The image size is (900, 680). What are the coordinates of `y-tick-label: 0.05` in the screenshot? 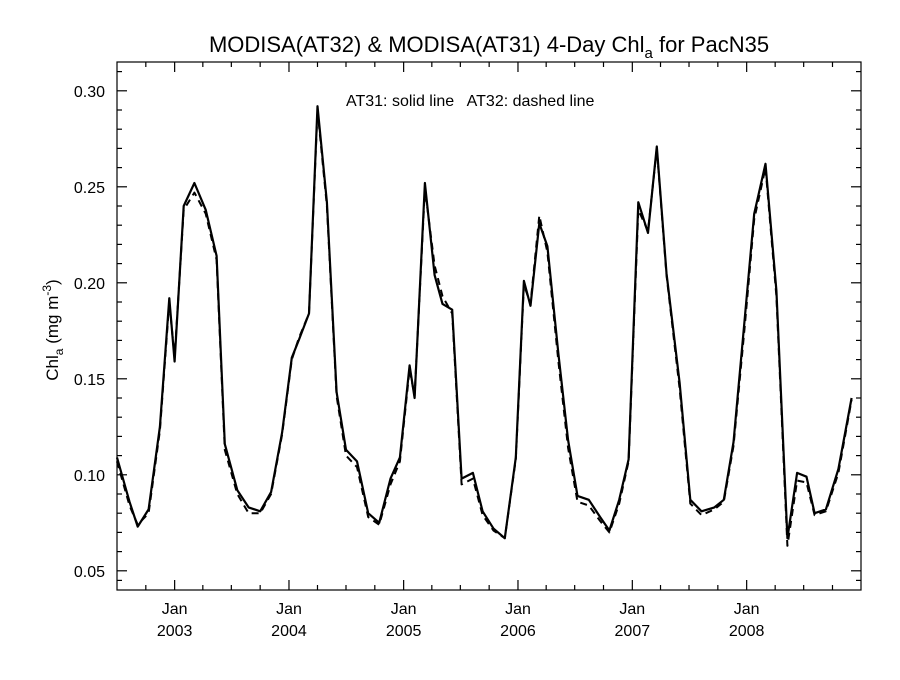 It's located at (89, 572).